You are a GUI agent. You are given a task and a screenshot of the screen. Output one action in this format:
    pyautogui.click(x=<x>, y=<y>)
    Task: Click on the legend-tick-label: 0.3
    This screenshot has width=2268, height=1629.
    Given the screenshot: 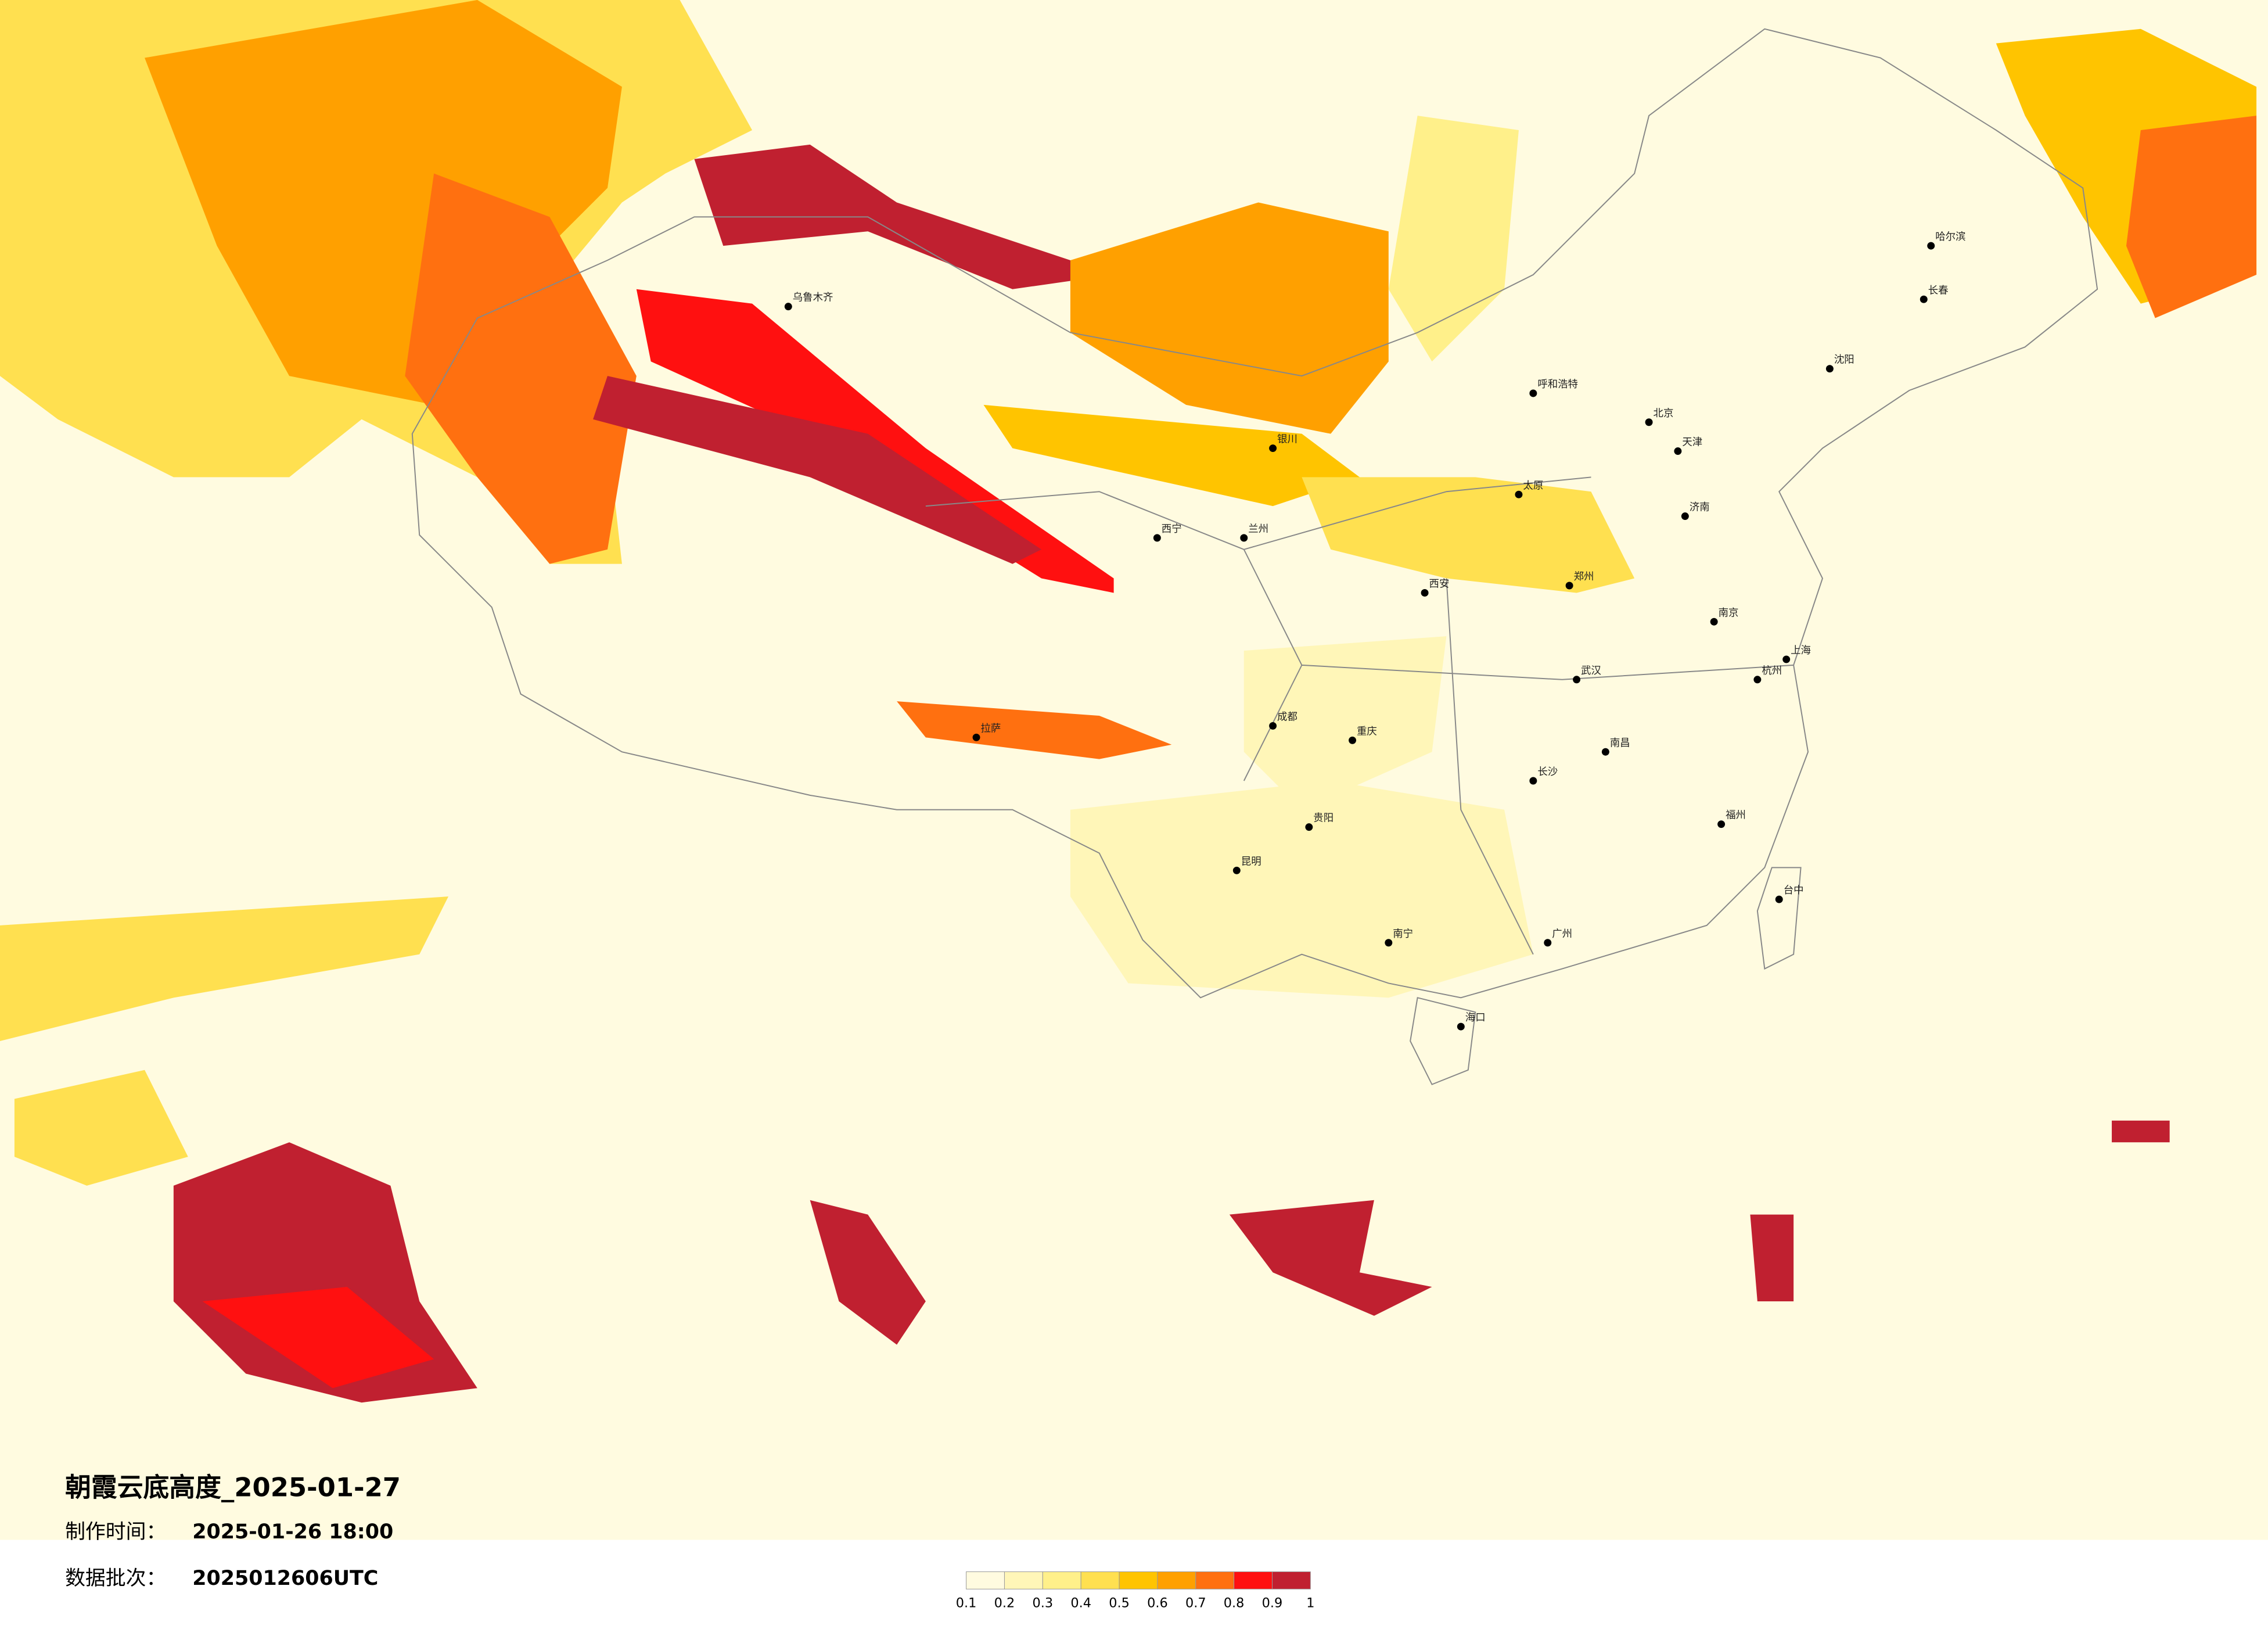 What is the action you would take?
    pyautogui.click(x=1043, y=1603)
    